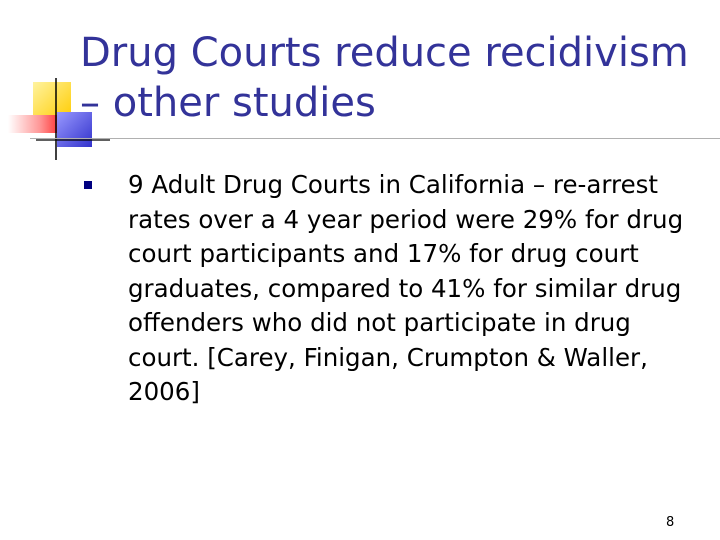  I want to click on title-divider, so click(375, 138).